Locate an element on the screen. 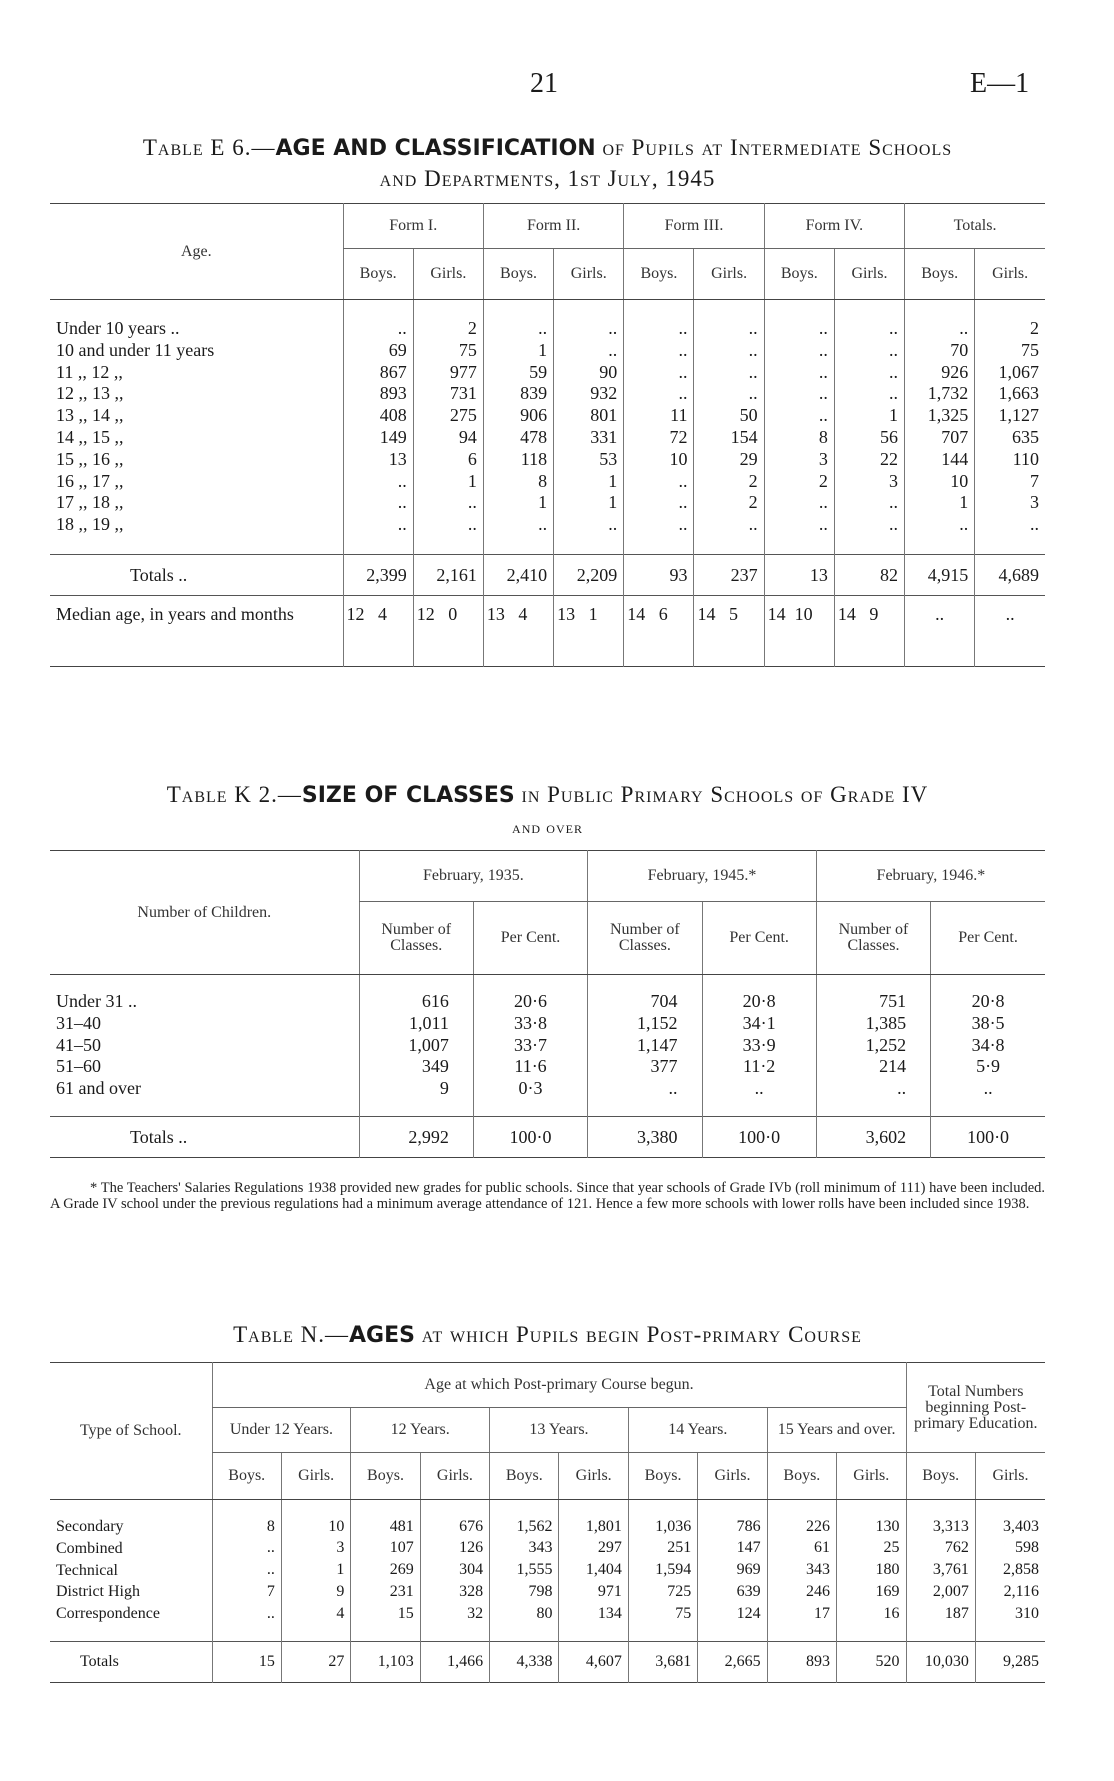  median-label: Median age, in years and months is located at coordinates (197, 630).